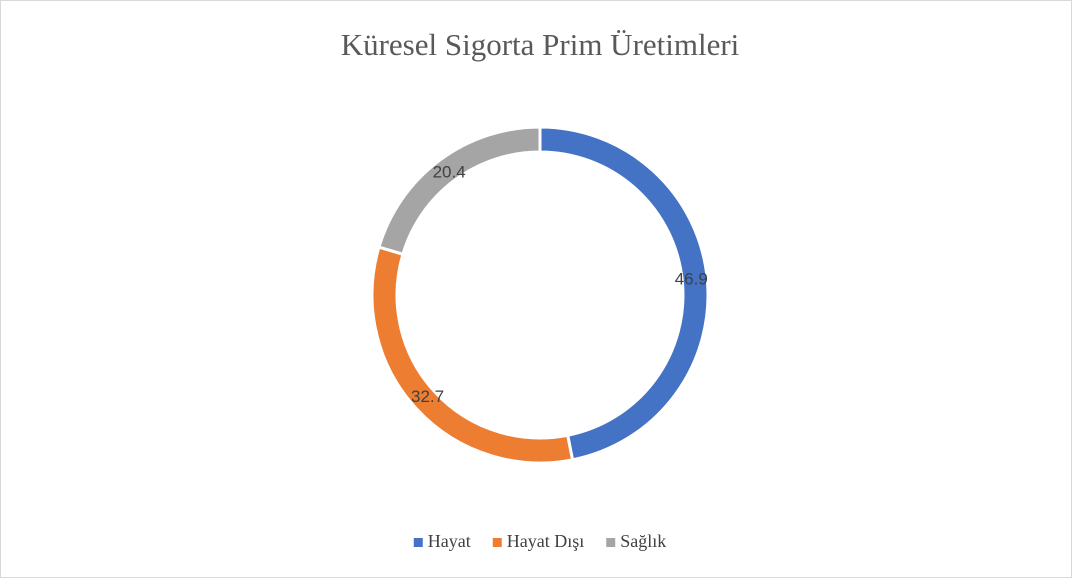  Describe the element at coordinates (540, 44) in the screenshot. I see `chart-title: Küresel Sigorta Prim Üretimleri` at that location.